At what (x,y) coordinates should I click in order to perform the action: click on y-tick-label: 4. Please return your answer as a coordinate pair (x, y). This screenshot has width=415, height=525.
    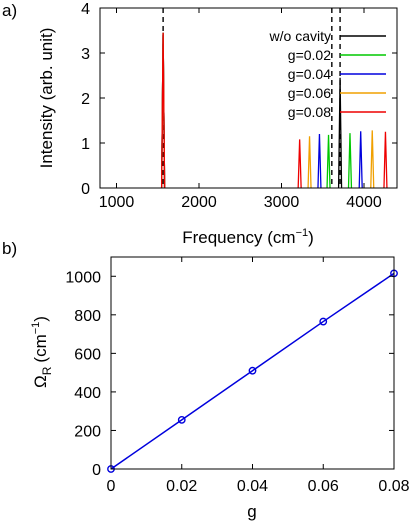
    Looking at the image, I should click on (85, 9).